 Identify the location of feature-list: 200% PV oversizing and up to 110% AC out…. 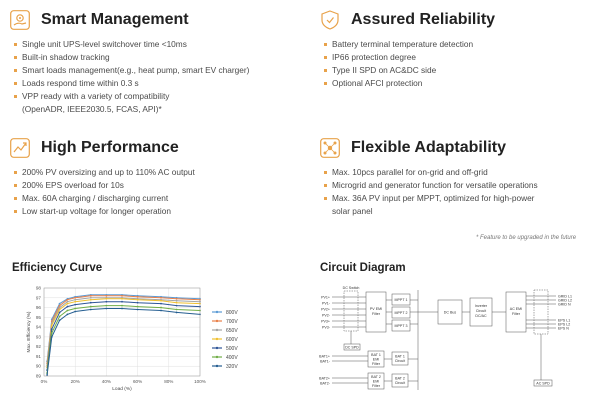
(155, 192).